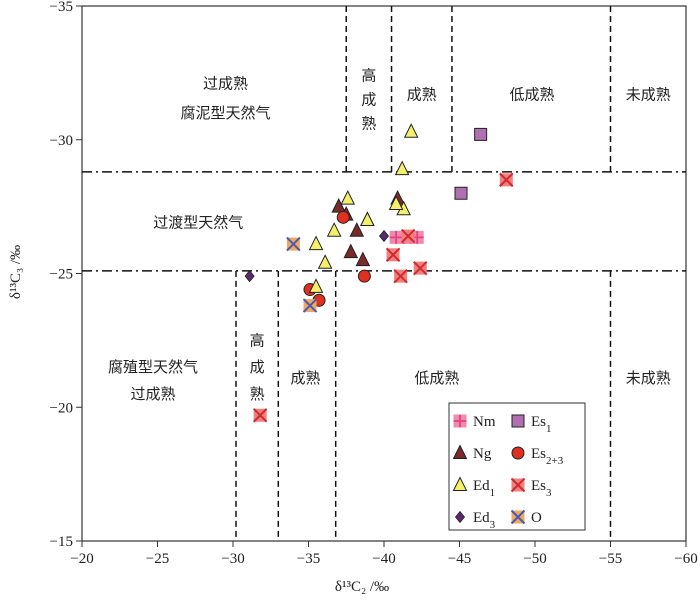  What do you see at coordinates (225, 84) in the screenshot?
I see `region-label: 过成熟` at bounding box center [225, 84].